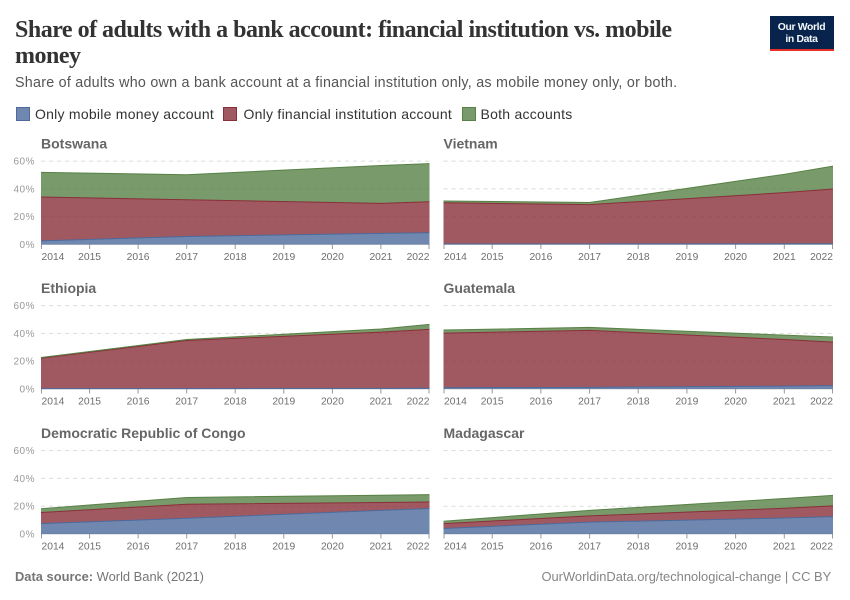  What do you see at coordinates (480, 288) in the screenshot?
I see `svg-text: Guatemala` at bounding box center [480, 288].